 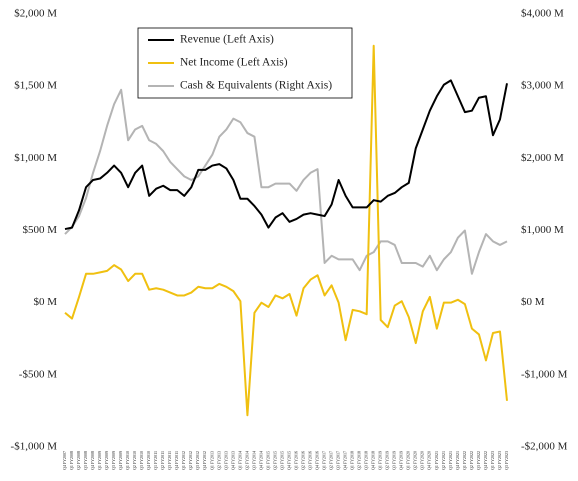 What do you see at coordinates (99, 460) in the screenshot?
I see `x-tick-label: Q1 FY2009` at bounding box center [99, 460].